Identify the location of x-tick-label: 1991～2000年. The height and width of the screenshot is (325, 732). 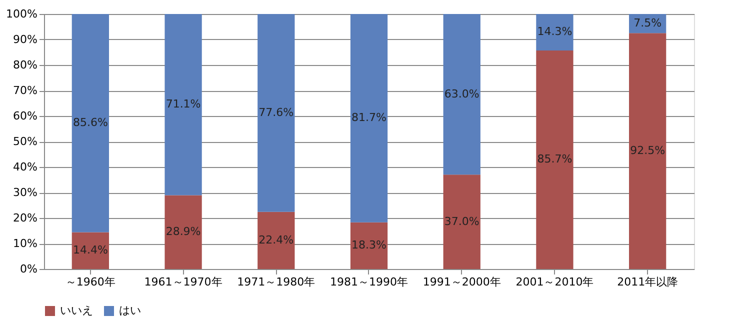
(461, 282).